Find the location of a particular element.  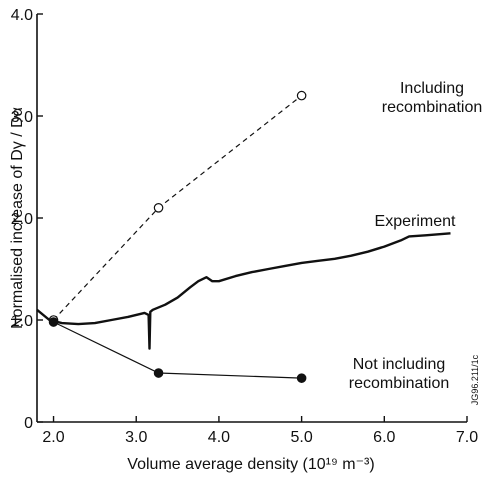

x-tick-label: 2.0 is located at coordinates (53, 437).